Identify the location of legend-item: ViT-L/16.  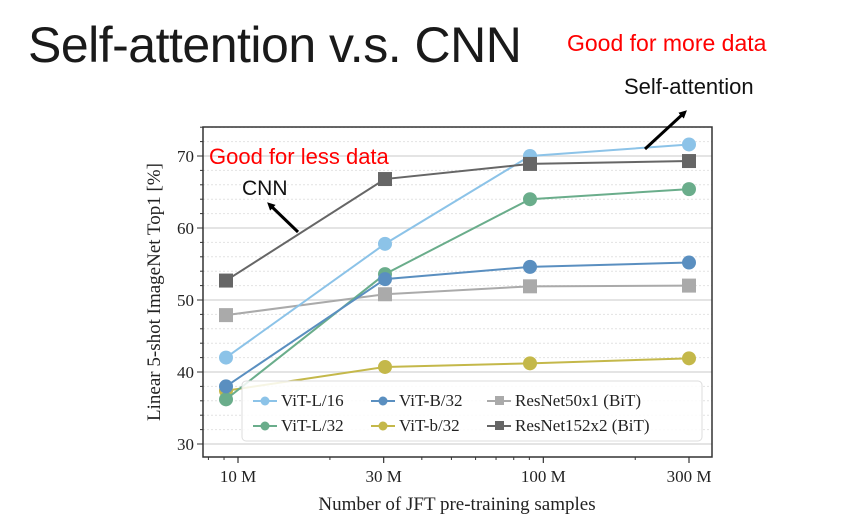
(298, 400).